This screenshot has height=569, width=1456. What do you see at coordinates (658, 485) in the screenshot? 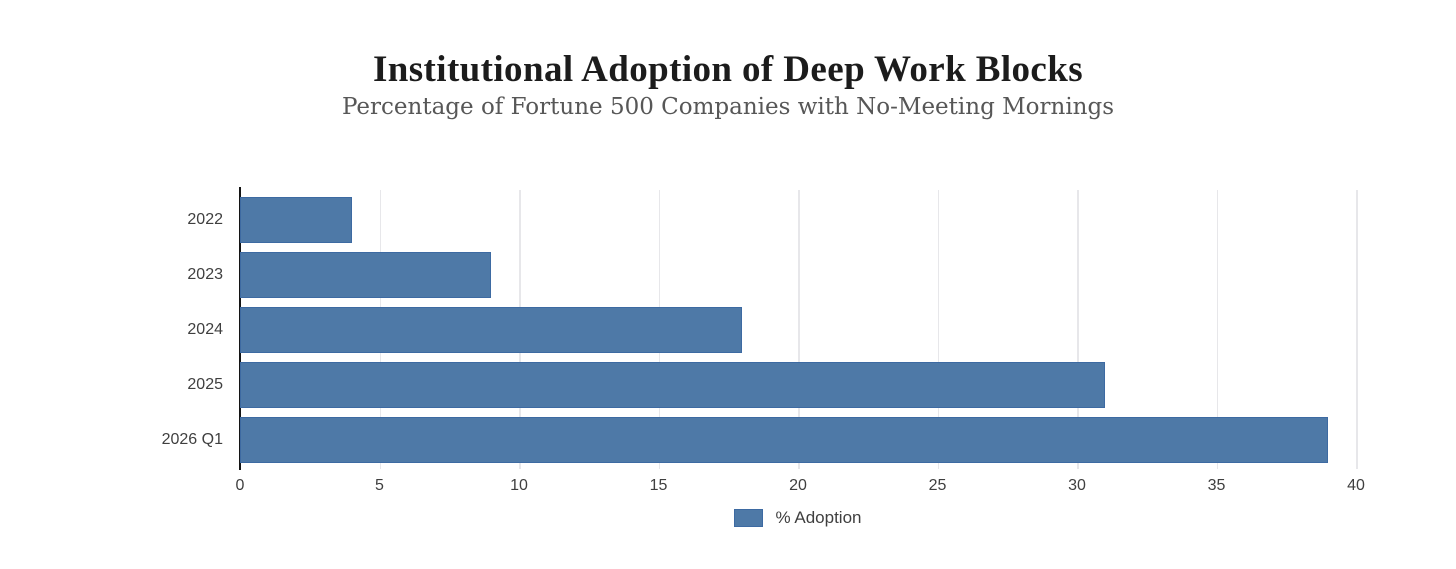
I see `x-tick-label: 15` at bounding box center [658, 485].